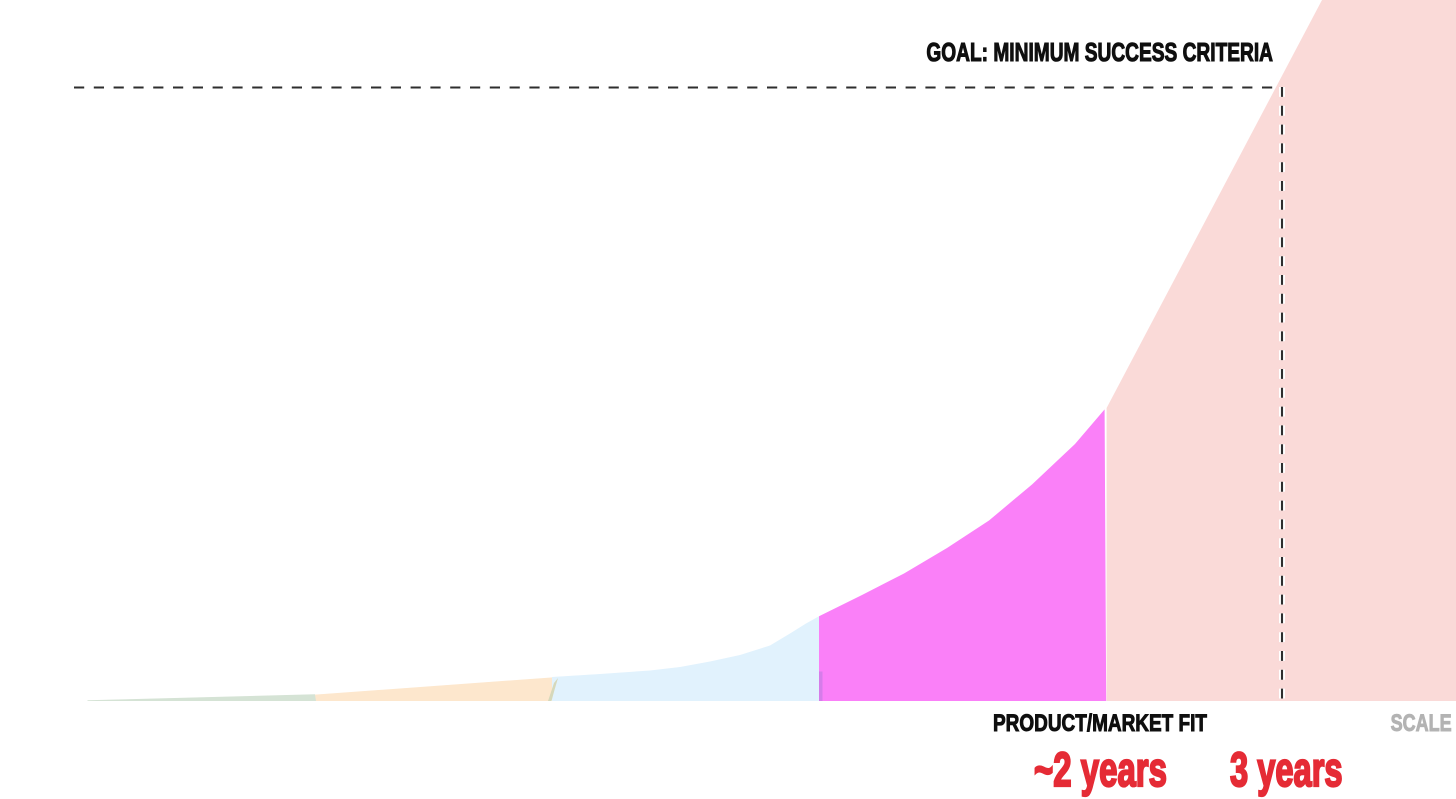 This screenshot has height=799, width=1456. What do you see at coordinates (1100, 723) in the screenshot?
I see `svg-text: PRODUCT/MARKET FIT` at bounding box center [1100, 723].